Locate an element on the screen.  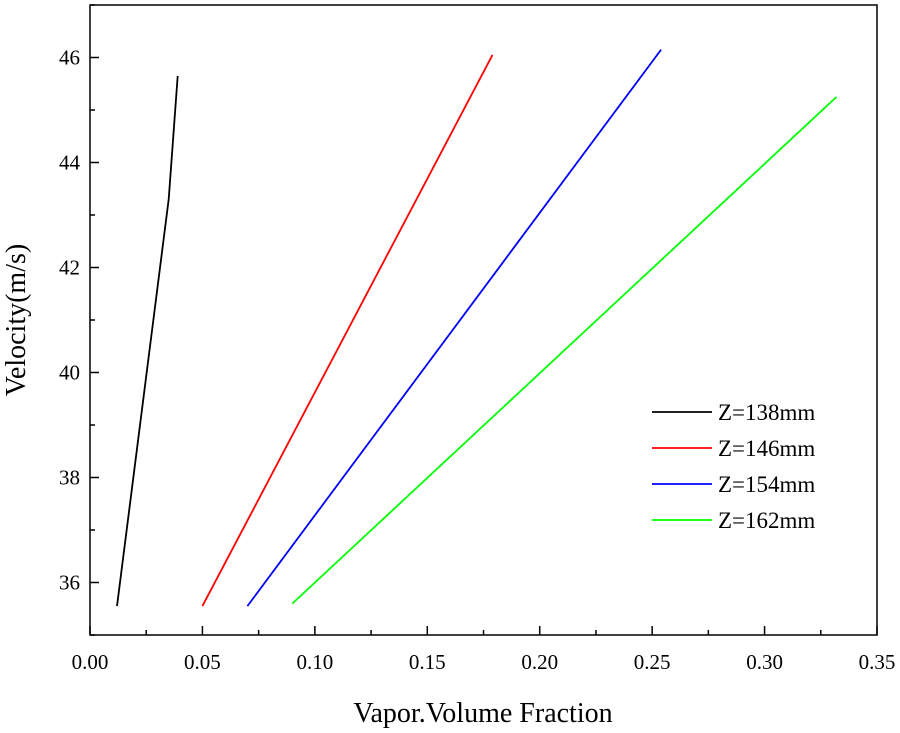
x-tick-label: 0.00 is located at coordinates (90, 662).